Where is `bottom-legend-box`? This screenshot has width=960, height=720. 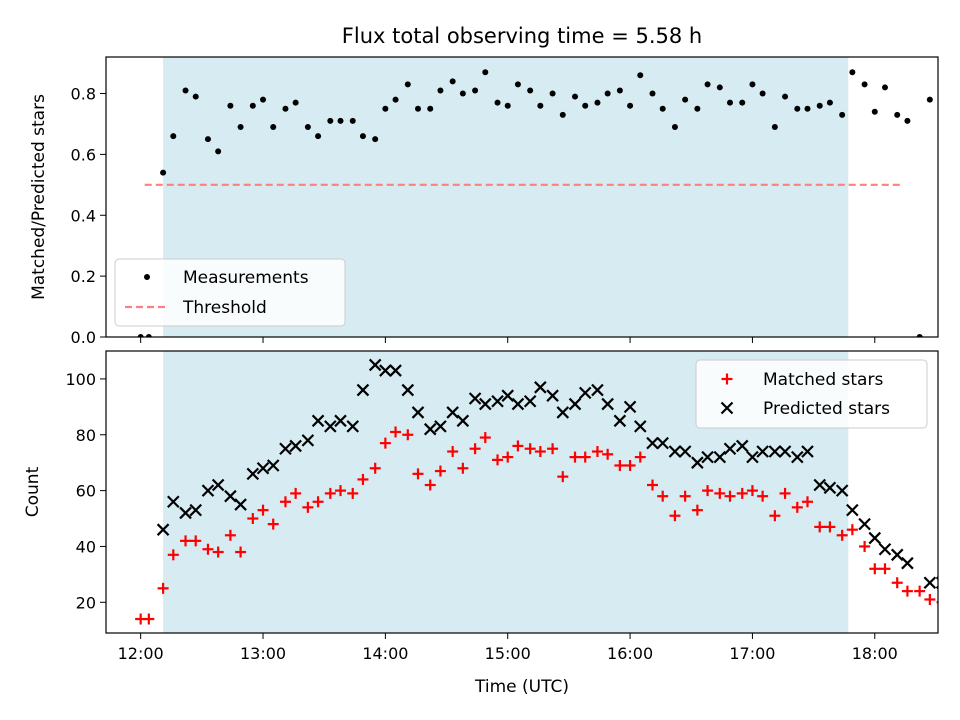
bottom-legend-box is located at coordinates (811, 394).